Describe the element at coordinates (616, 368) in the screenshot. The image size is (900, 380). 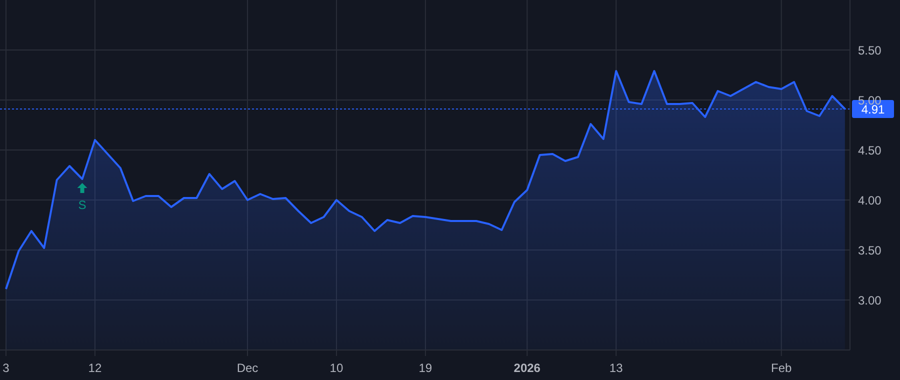
I see `x-tick-label: 13` at that location.